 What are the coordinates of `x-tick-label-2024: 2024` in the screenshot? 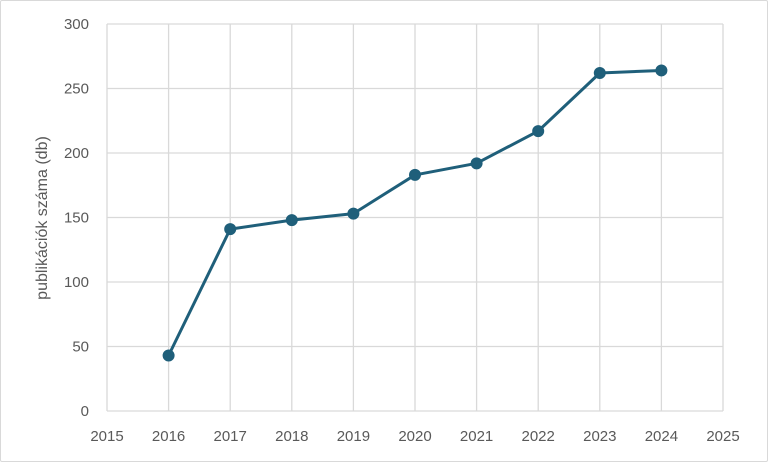 It's located at (661, 436).